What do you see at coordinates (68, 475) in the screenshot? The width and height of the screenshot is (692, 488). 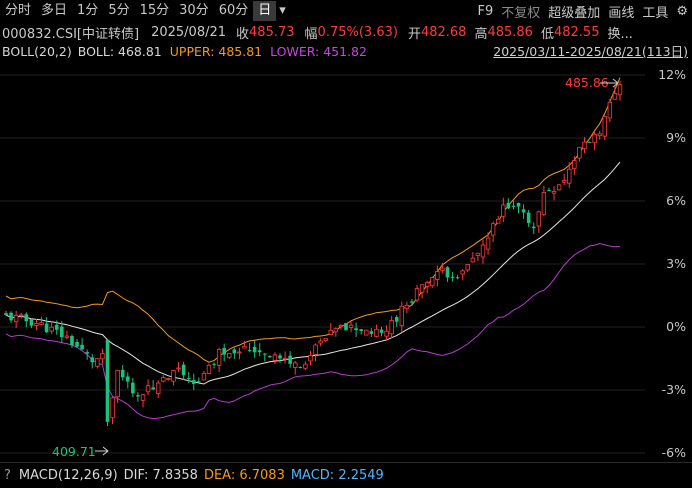 I see `macd-label: MACD(12,26,9)` at bounding box center [68, 475].